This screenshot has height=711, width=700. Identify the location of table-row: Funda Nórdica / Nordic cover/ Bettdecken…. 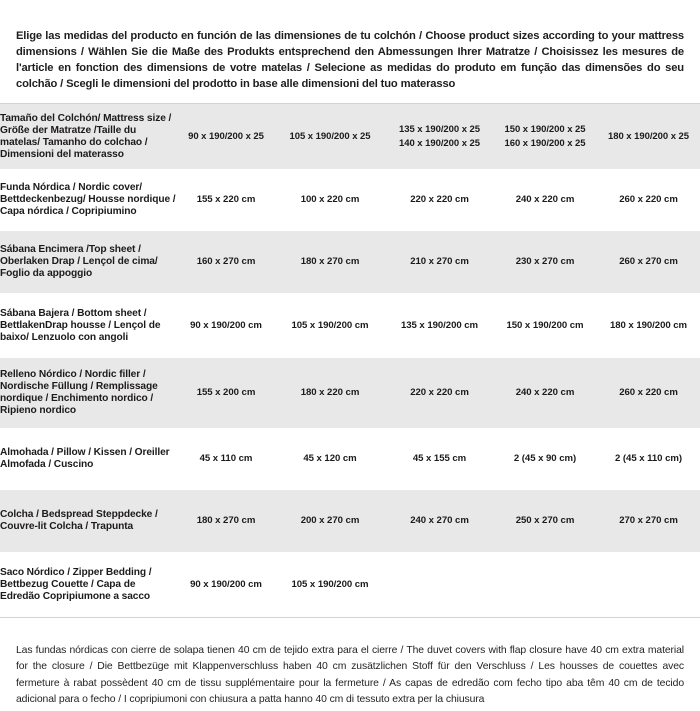
(350, 200).